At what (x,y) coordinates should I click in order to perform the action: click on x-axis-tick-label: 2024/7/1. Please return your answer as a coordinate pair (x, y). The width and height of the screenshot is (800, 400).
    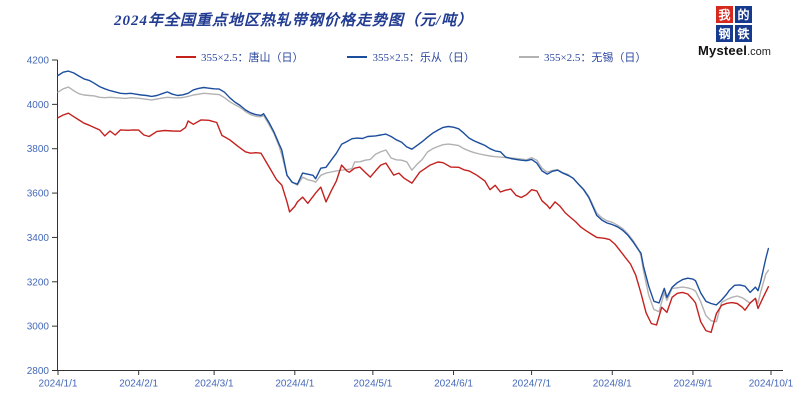
    Looking at the image, I should click on (531, 384).